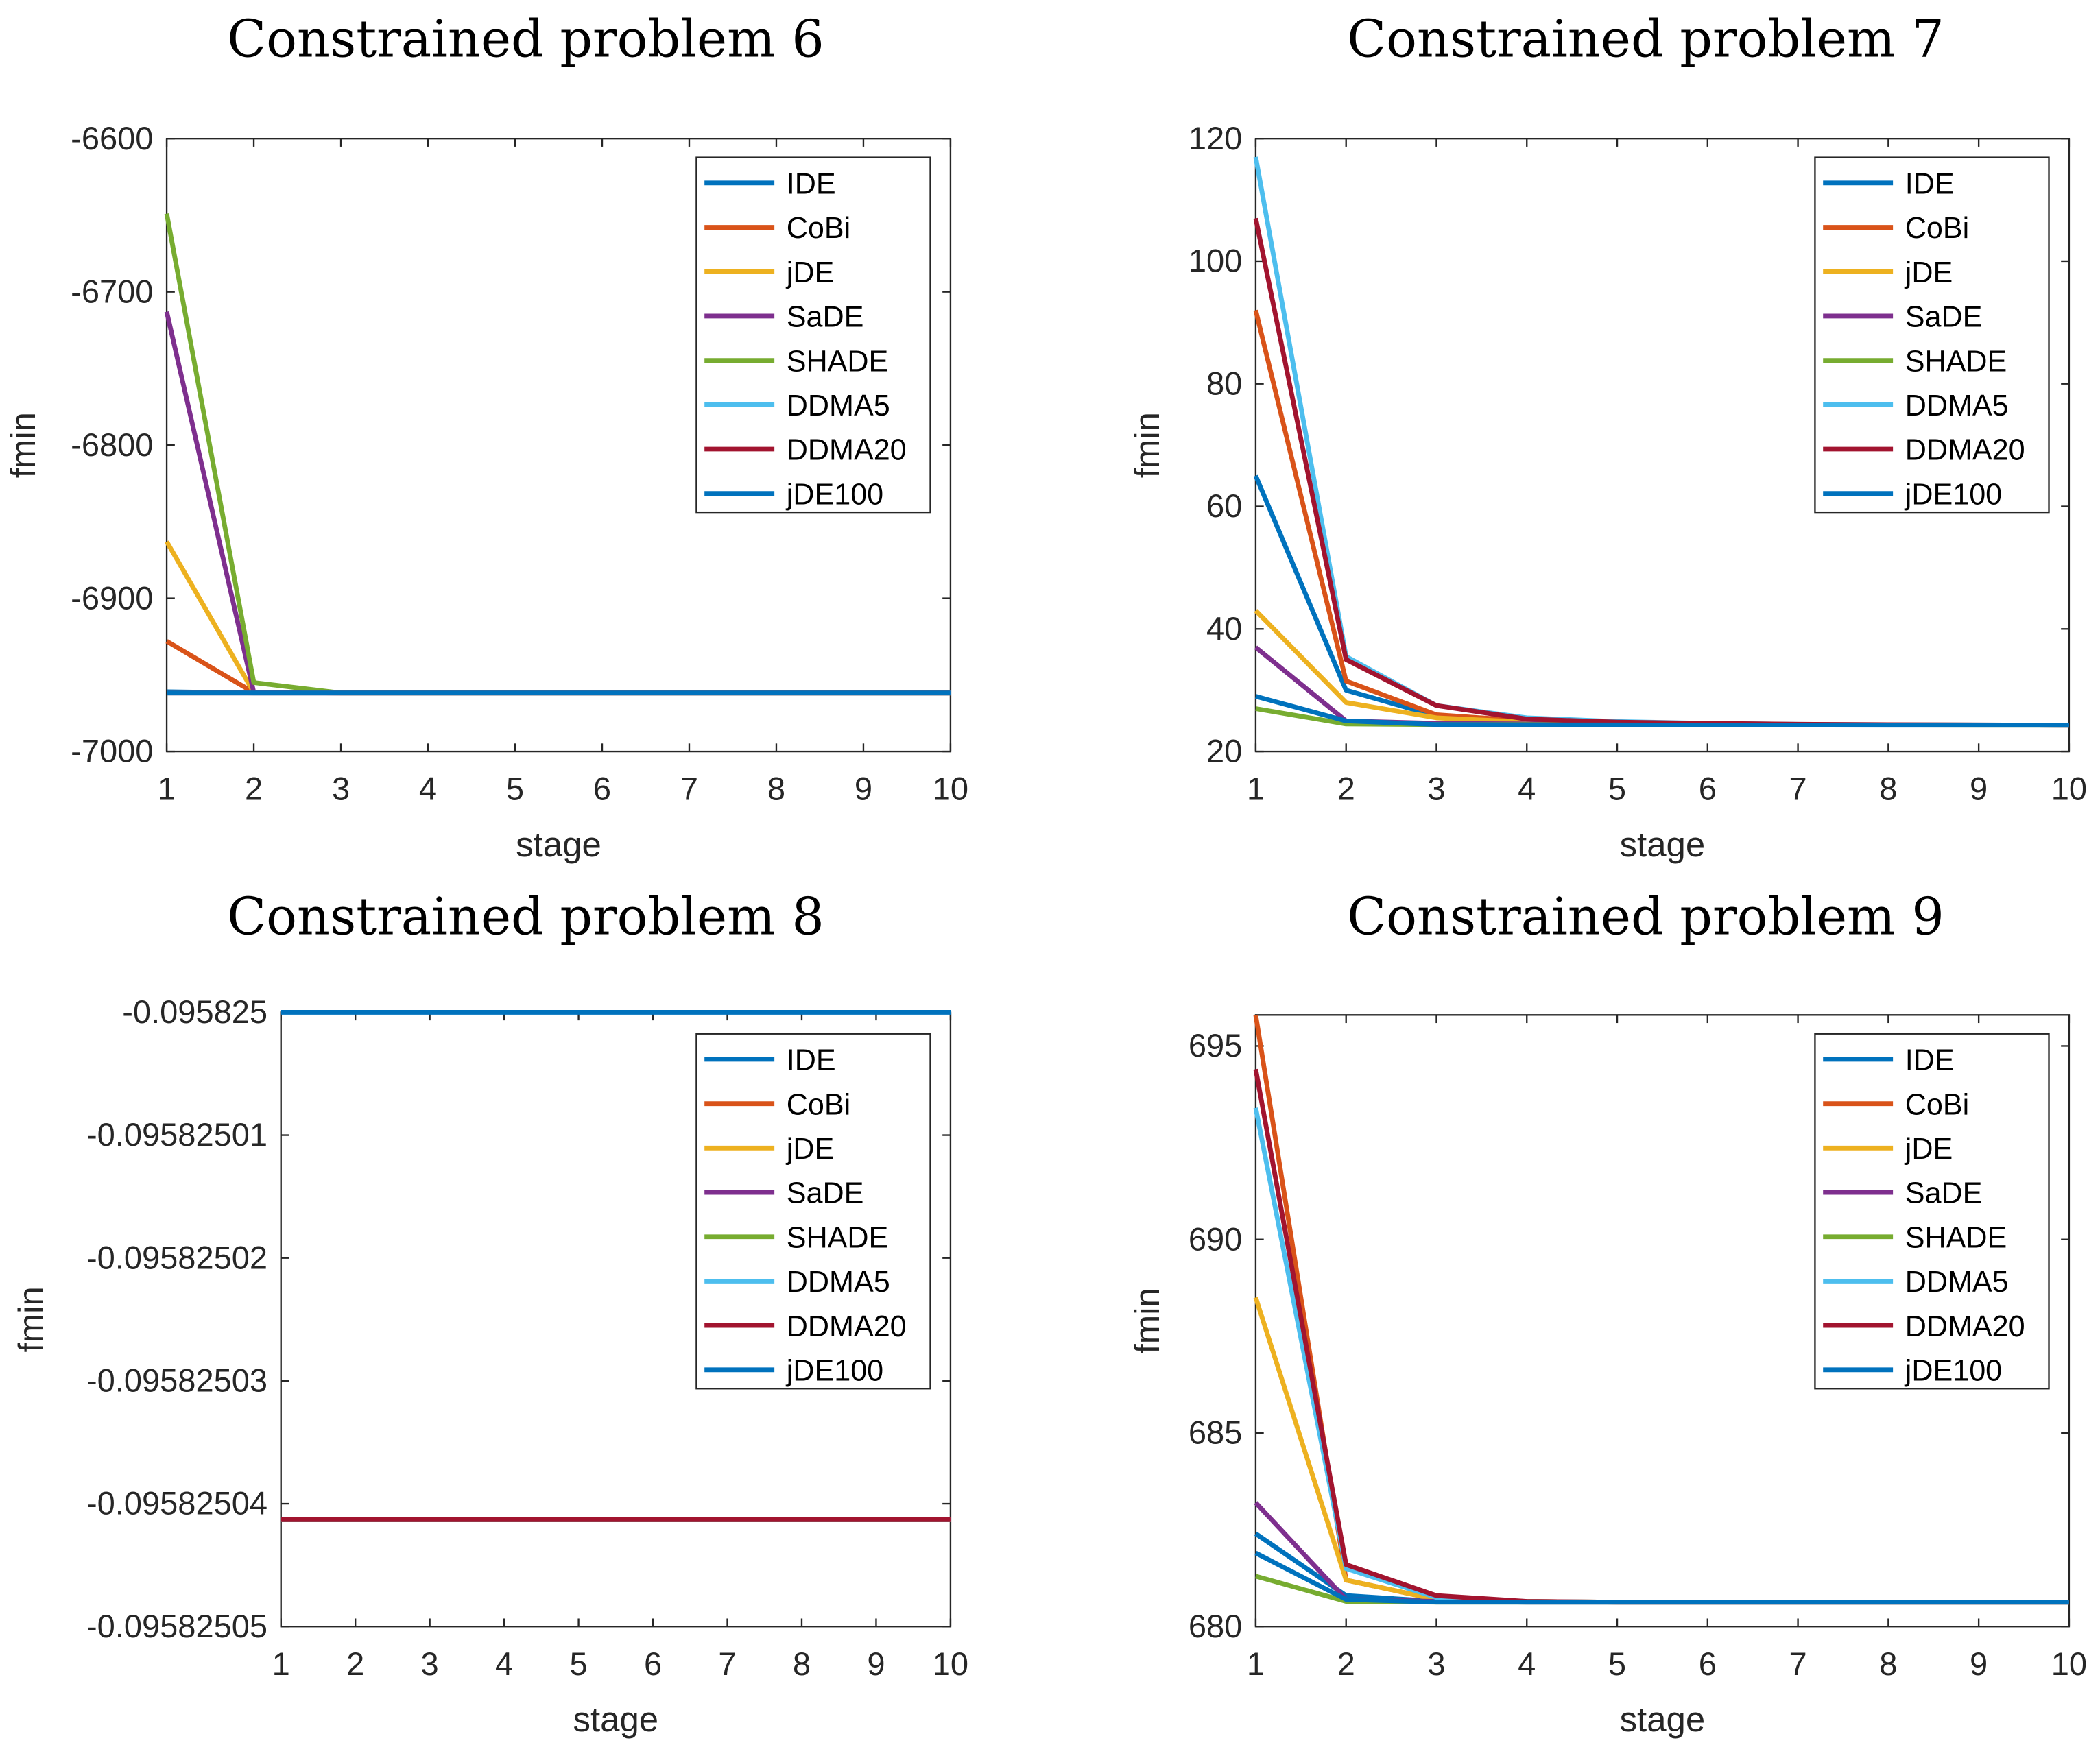 This screenshot has width=2100, height=1745. What do you see at coordinates (1224, 751) in the screenshot?
I see `y-tick-label: 20` at bounding box center [1224, 751].